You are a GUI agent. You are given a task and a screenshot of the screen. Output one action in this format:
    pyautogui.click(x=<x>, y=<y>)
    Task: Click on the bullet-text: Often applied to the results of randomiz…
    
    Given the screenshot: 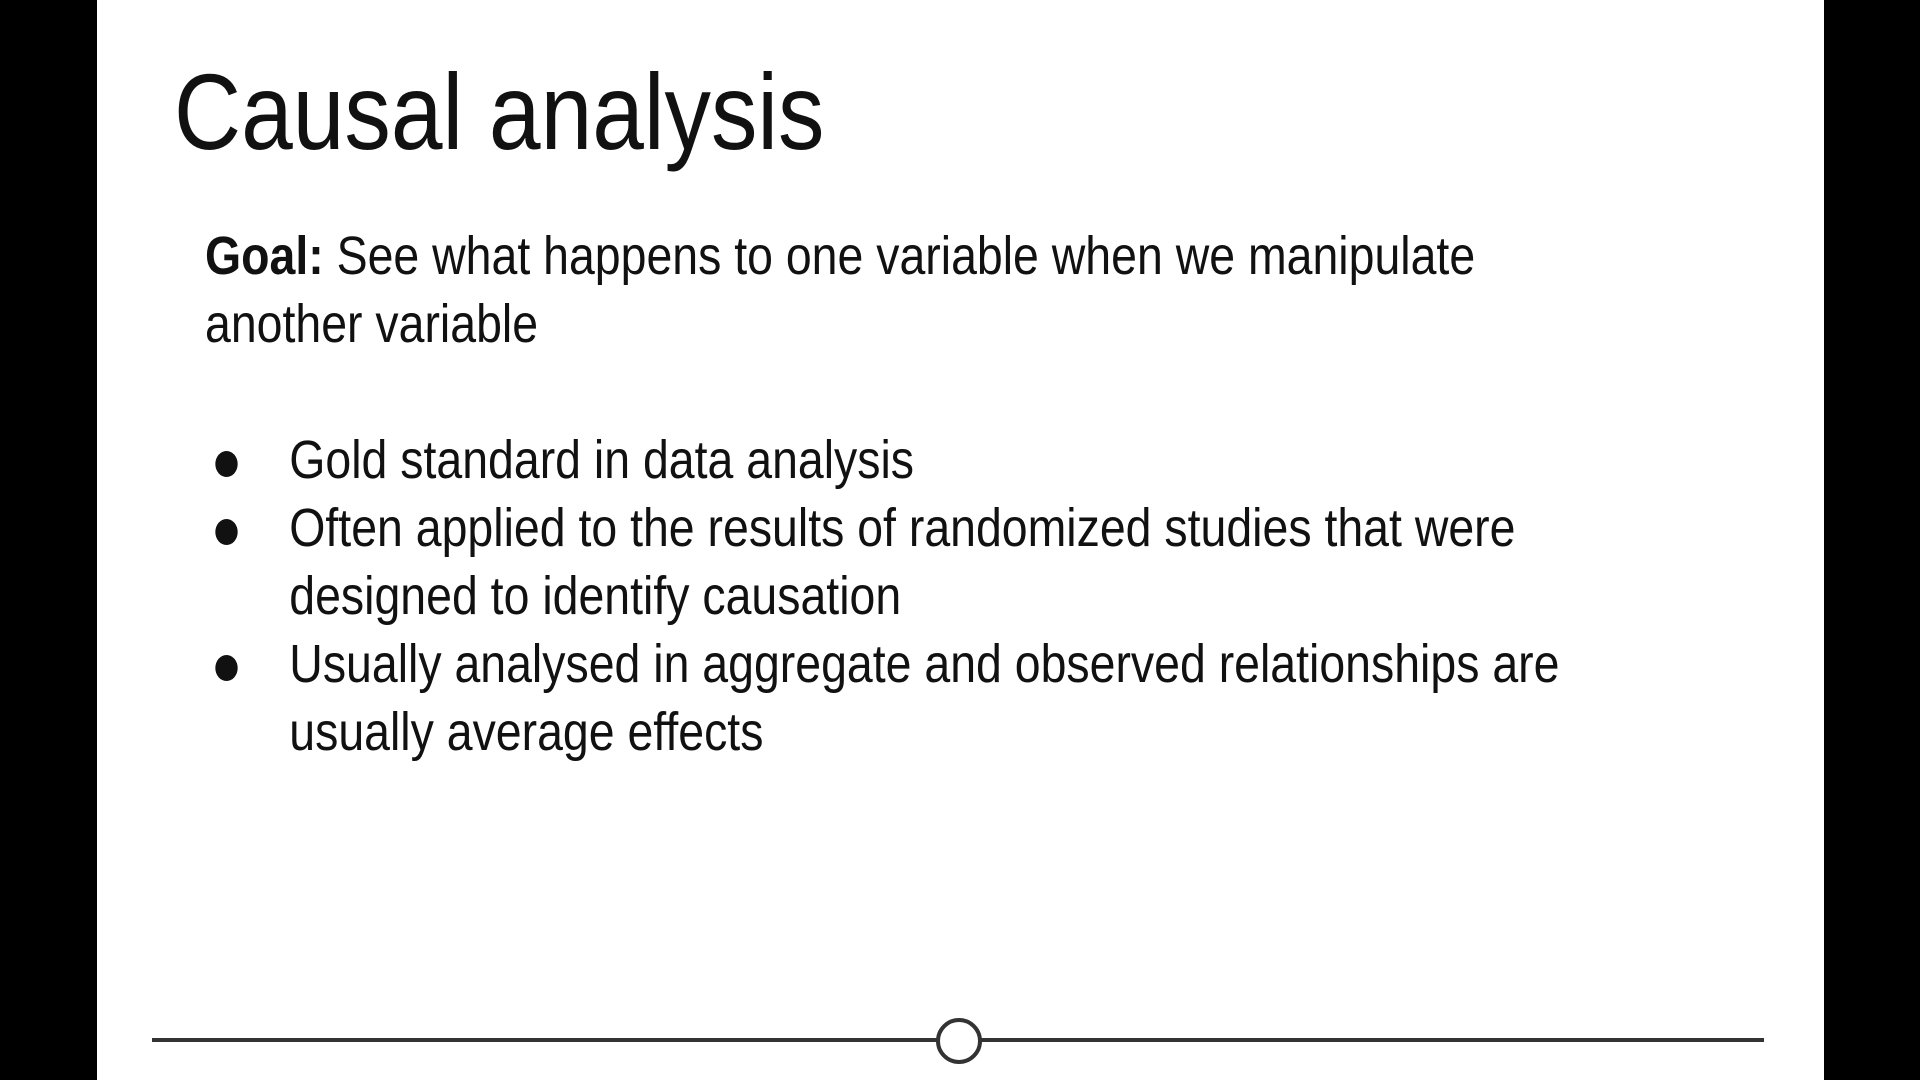 What is the action you would take?
    pyautogui.click(x=902, y=562)
    